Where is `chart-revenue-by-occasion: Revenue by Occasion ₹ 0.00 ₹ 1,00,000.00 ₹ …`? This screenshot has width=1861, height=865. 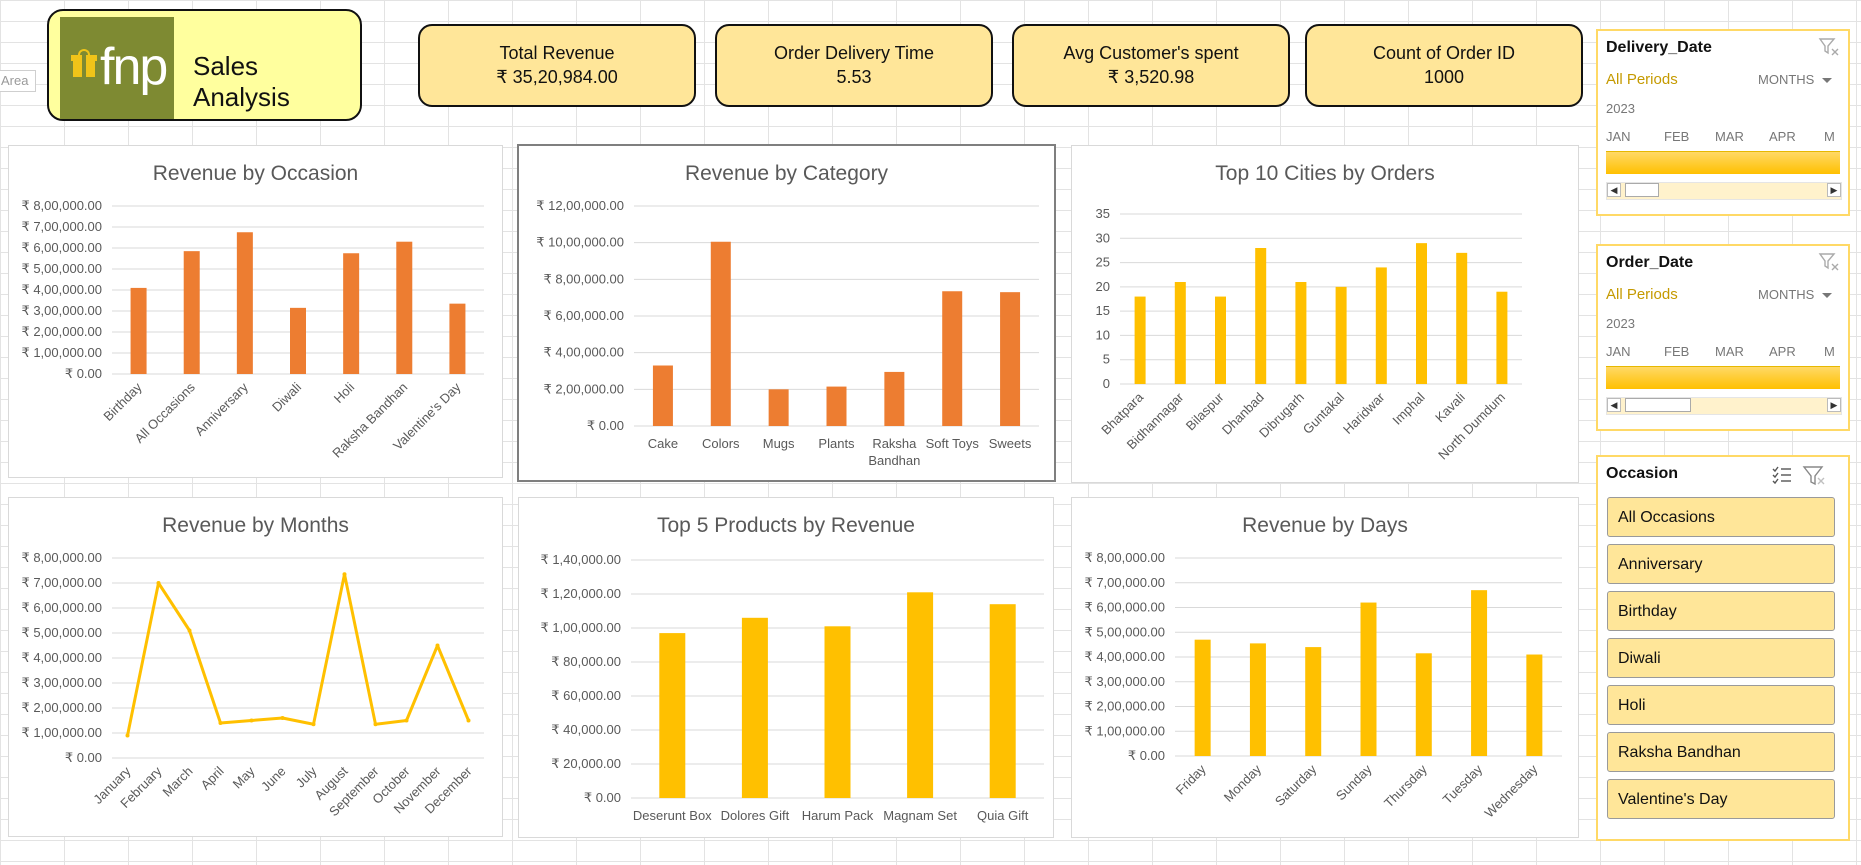
chart-revenue-by-occasion: Revenue by Occasion ₹ 0.00 ₹ 1,00,000.00 ₹ … is located at coordinates (255, 311).